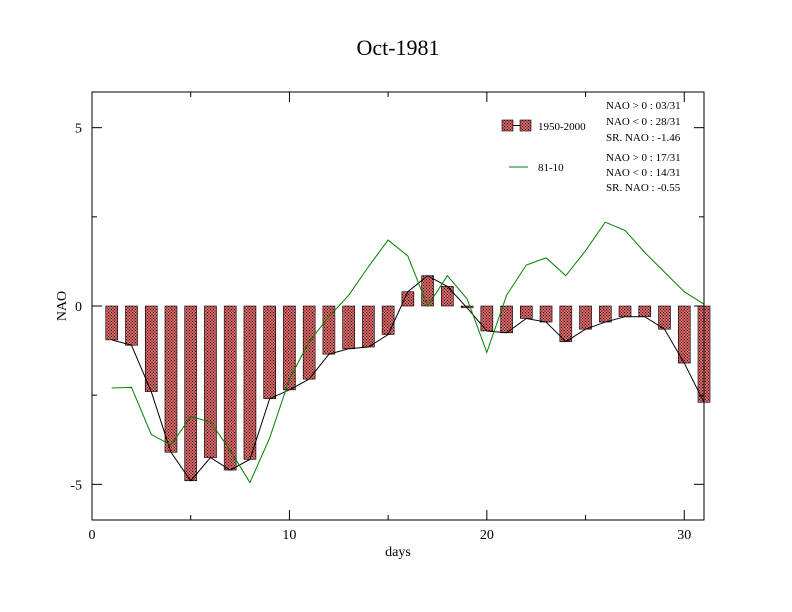 Image resolution: width=792 pixels, height=612 pixels. I want to click on annotation-line-nao-pos: NAO > 0 : 17/31, so click(643, 158).